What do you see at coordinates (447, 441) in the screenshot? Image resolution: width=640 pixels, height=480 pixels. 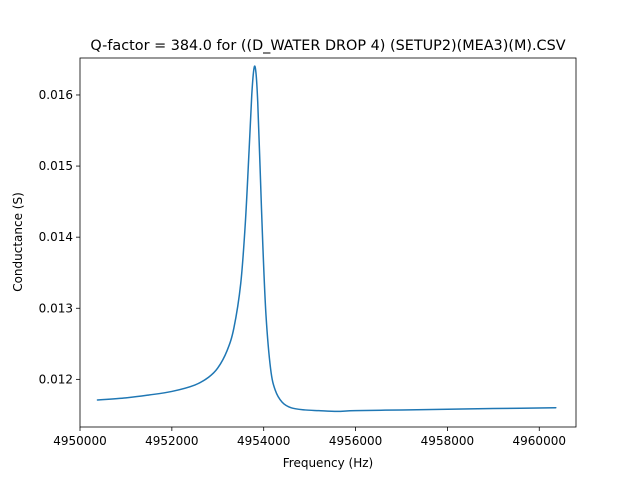 I see `x-tick-label: 4958000` at bounding box center [447, 441].